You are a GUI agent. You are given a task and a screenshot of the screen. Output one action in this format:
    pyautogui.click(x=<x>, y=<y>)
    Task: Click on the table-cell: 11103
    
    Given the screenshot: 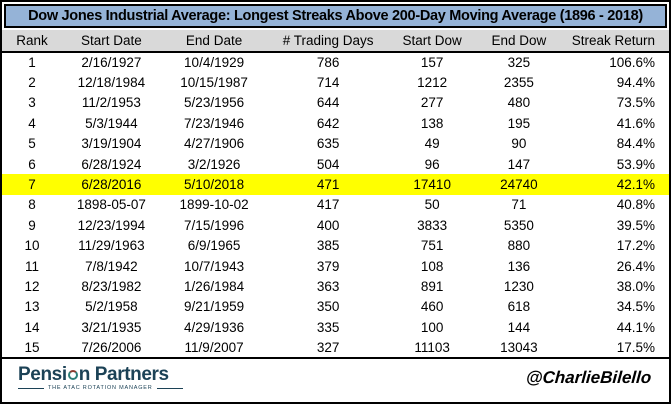 What is the action you would take?
    pyautogui.click(x=432, y=347)
    